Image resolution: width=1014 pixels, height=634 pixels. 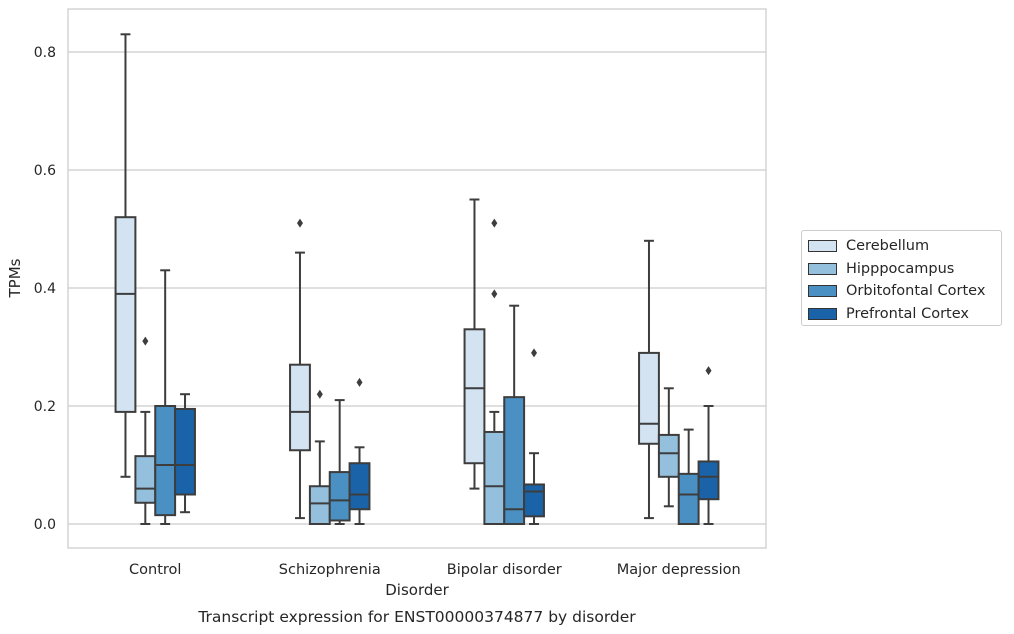 What do you see at coordinates (155, 570) in the screenshot?
I see `x-tick-label: Control` at bounding box center [155, 570].